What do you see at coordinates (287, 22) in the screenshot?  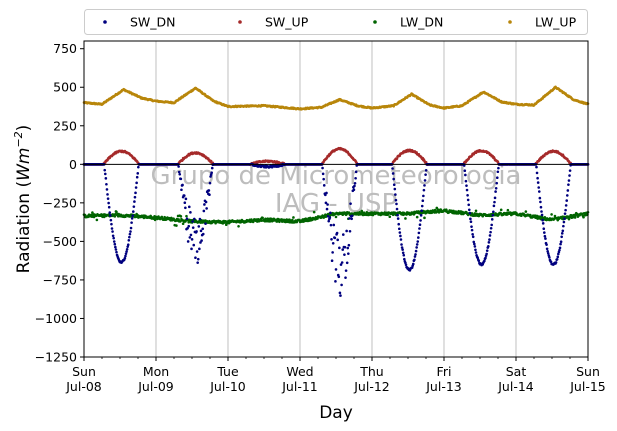 I see `legend-label: SW_UP` at bounding box center [287, 22].